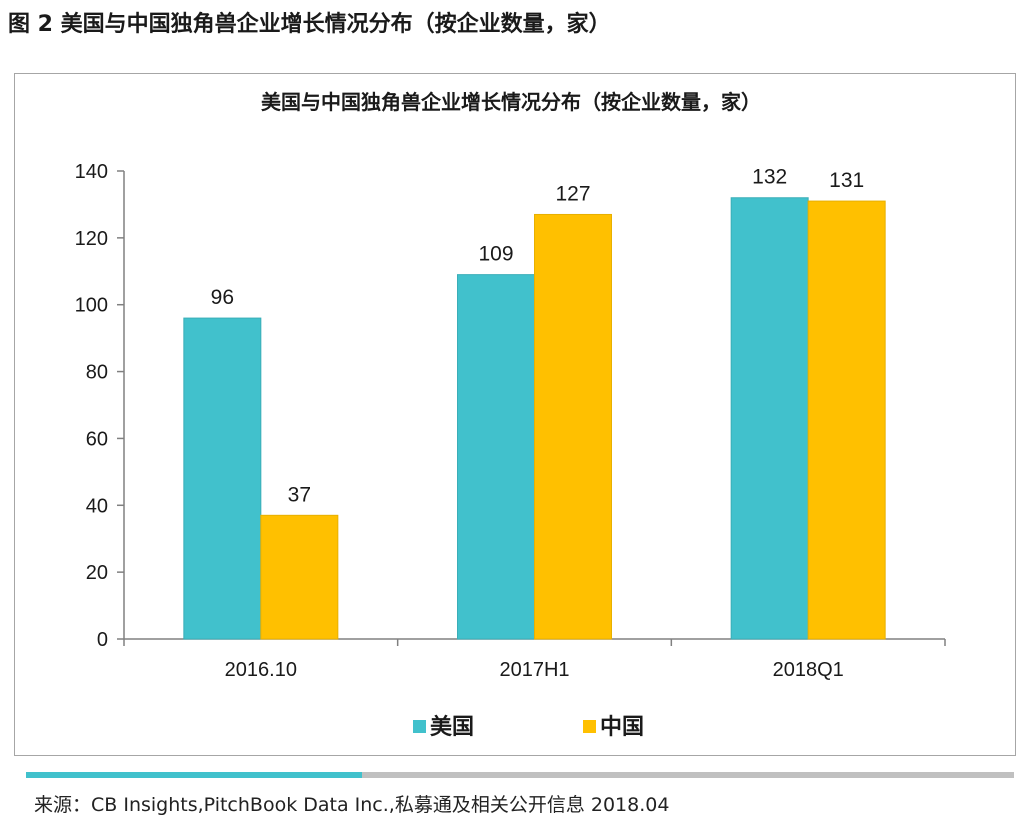  Describe the element at coordinates (194, 775) in the screenshot. I see `progress-fill` at that location.